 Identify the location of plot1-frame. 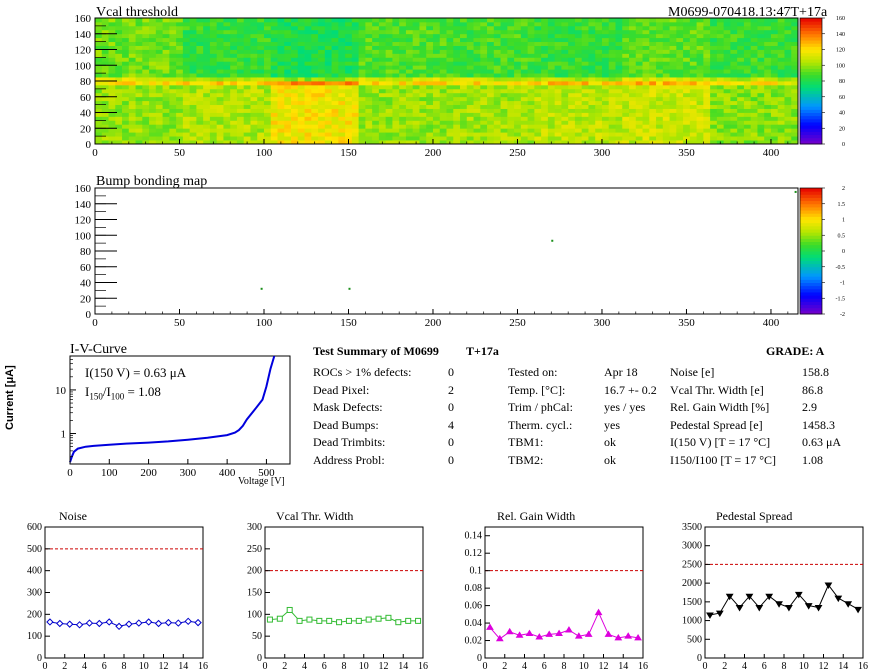
(124, 592).